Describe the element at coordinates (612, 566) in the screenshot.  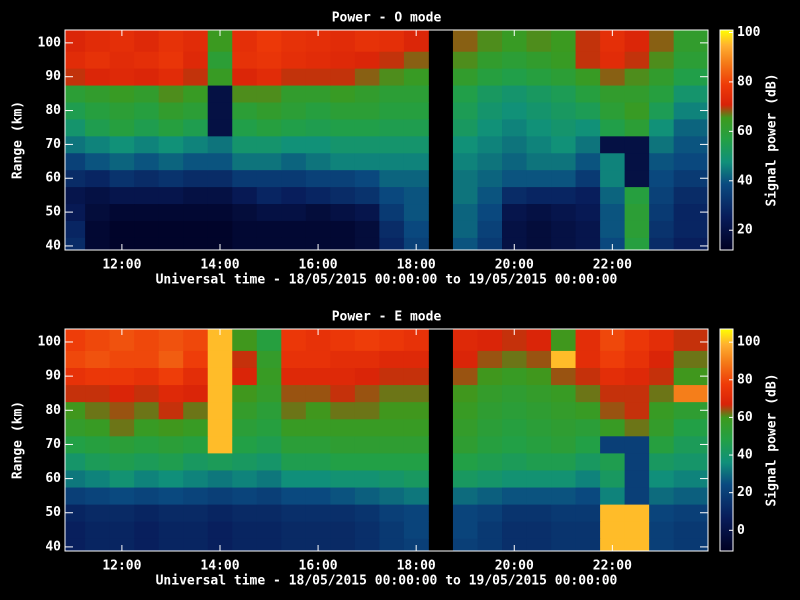
I see `x-tick-label: 22:00` at that location.